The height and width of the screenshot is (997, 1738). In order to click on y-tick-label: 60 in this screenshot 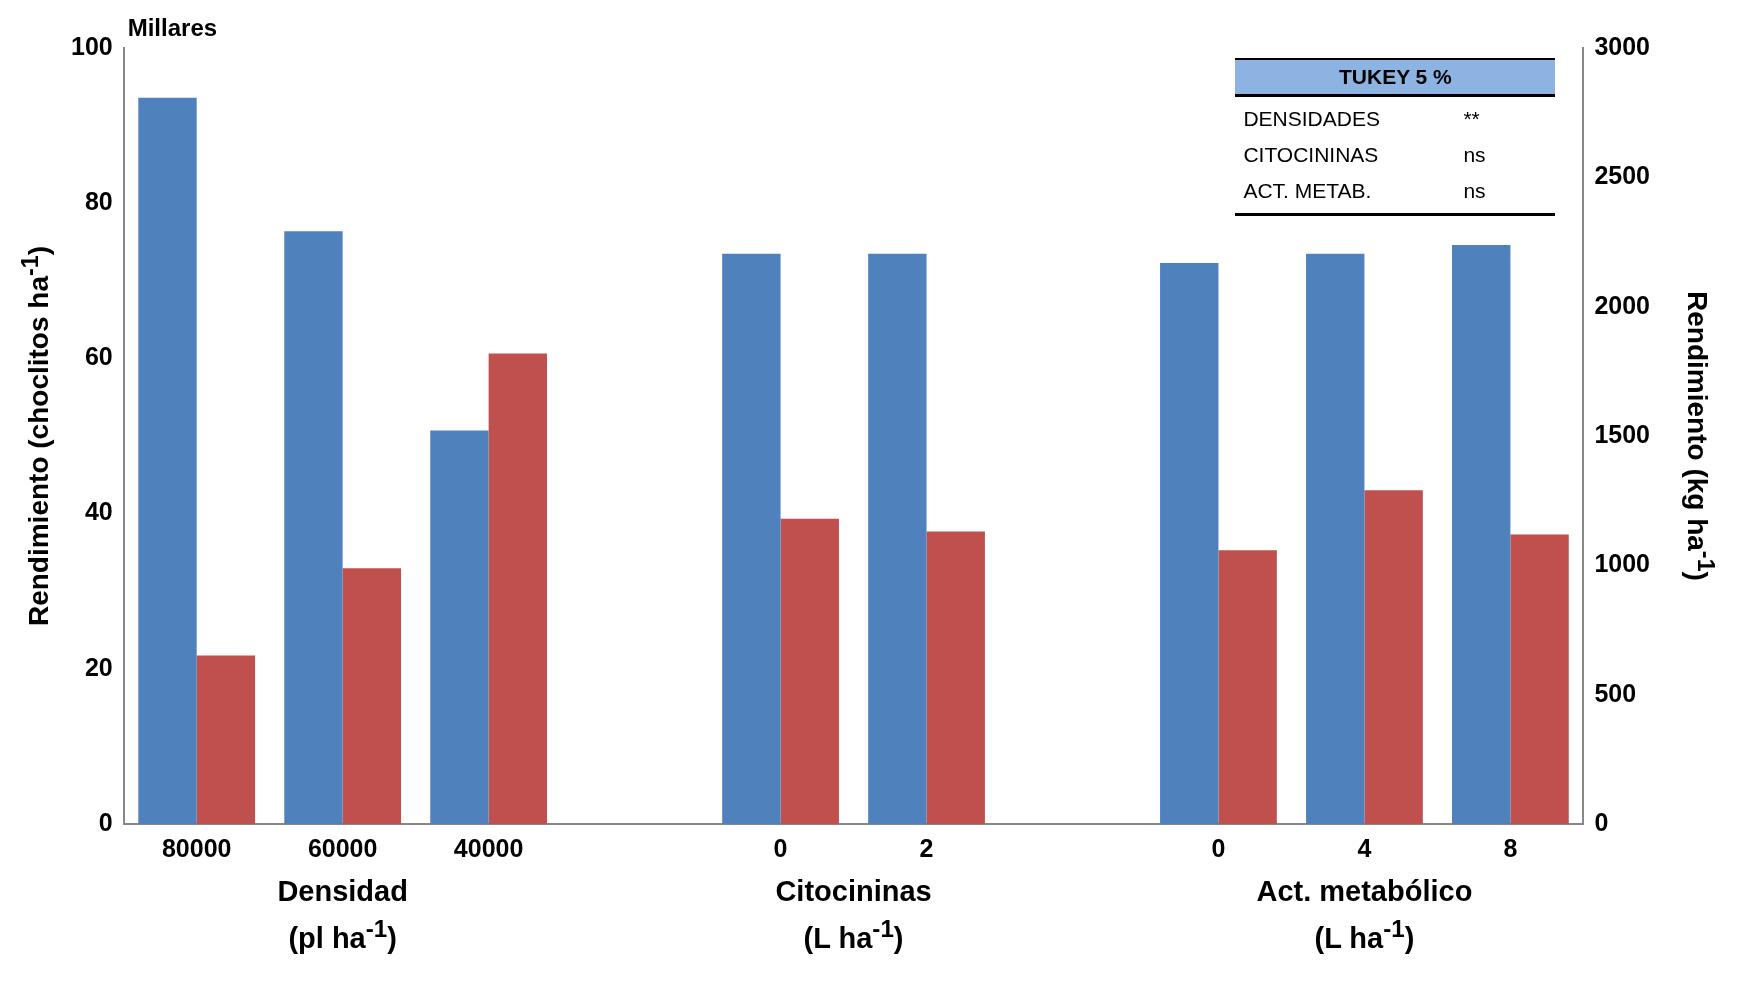, I will do `click(98, 356)`.